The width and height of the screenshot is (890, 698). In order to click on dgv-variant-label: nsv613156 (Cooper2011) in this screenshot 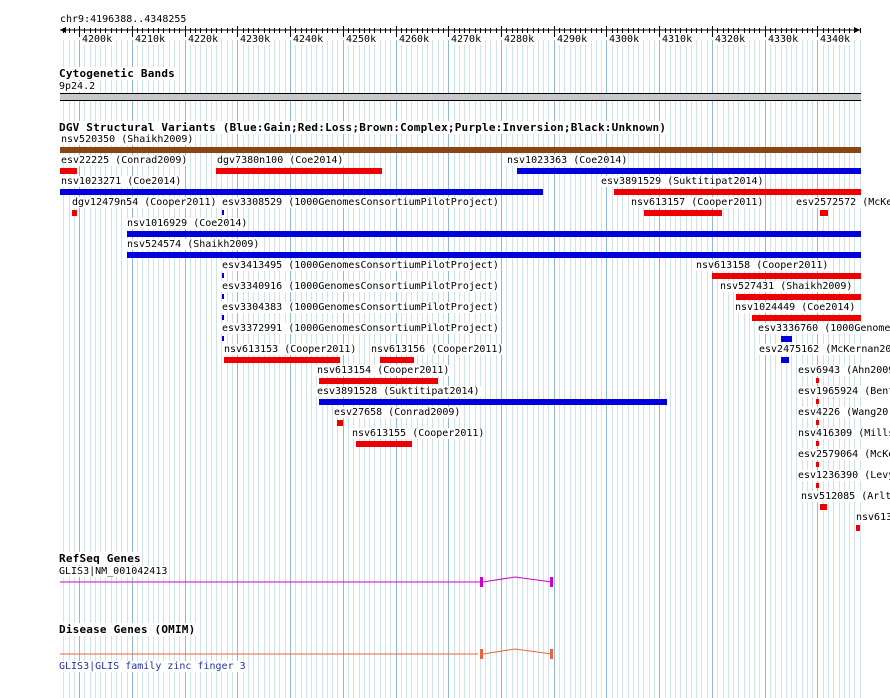, I will do `click(437, 349)`.